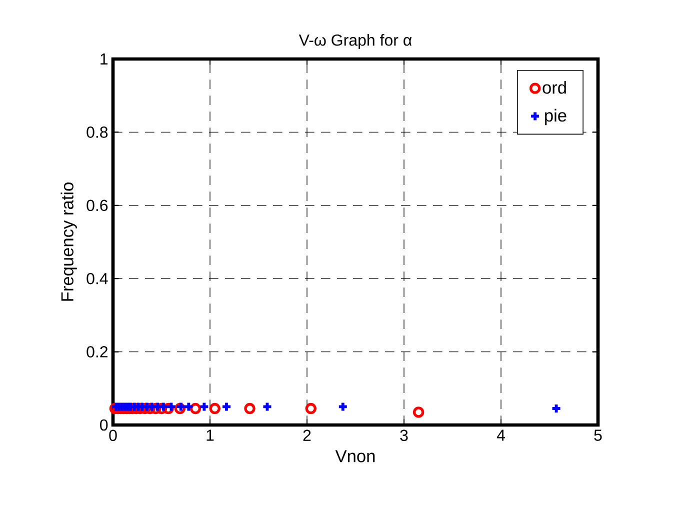 The width and height of the screenshot is (674, 508). I want to click on y-tick-label: 0, so click(104, 425).